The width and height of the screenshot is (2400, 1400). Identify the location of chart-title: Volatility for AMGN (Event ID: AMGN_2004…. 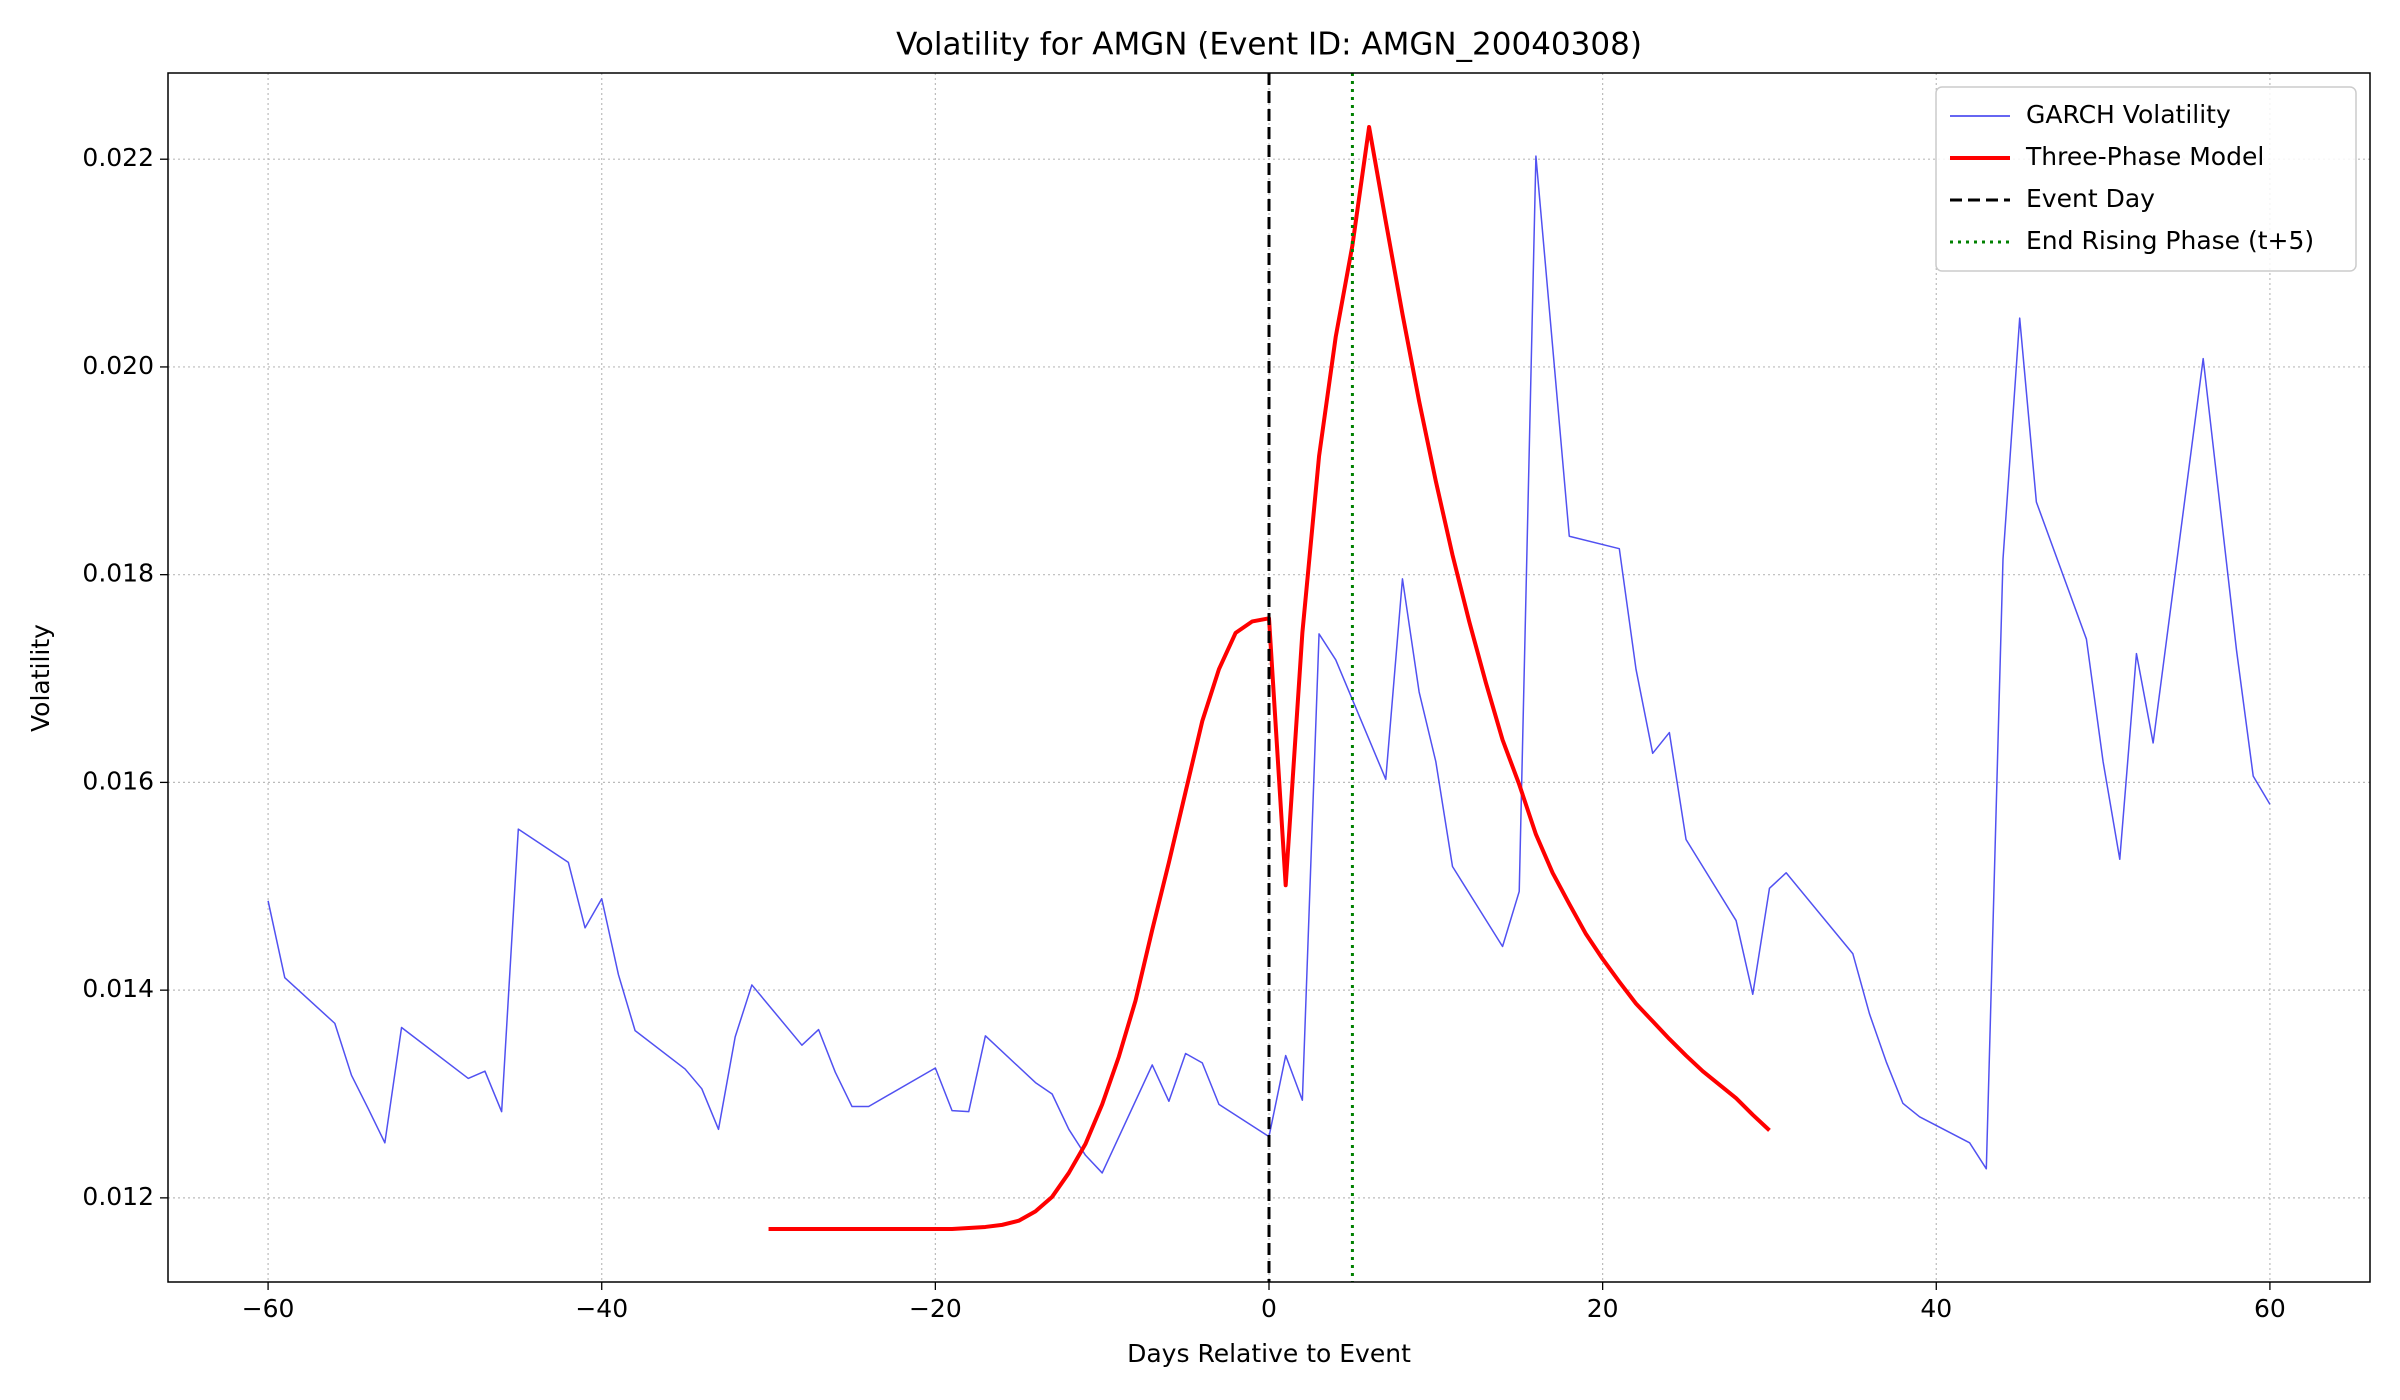
(1269, 45).